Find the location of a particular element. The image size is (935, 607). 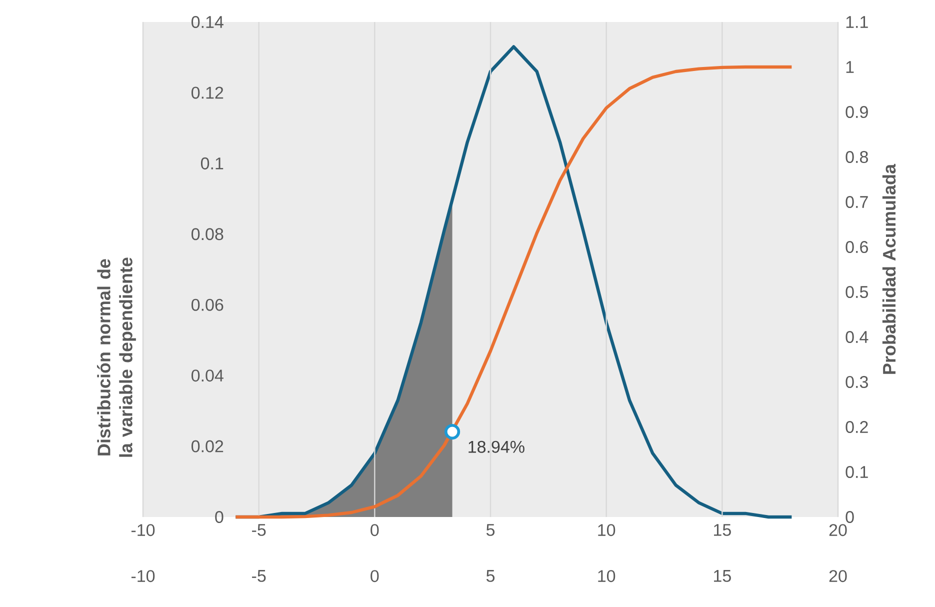

x-tick-label: 0 is located at coordinates (374, 530).